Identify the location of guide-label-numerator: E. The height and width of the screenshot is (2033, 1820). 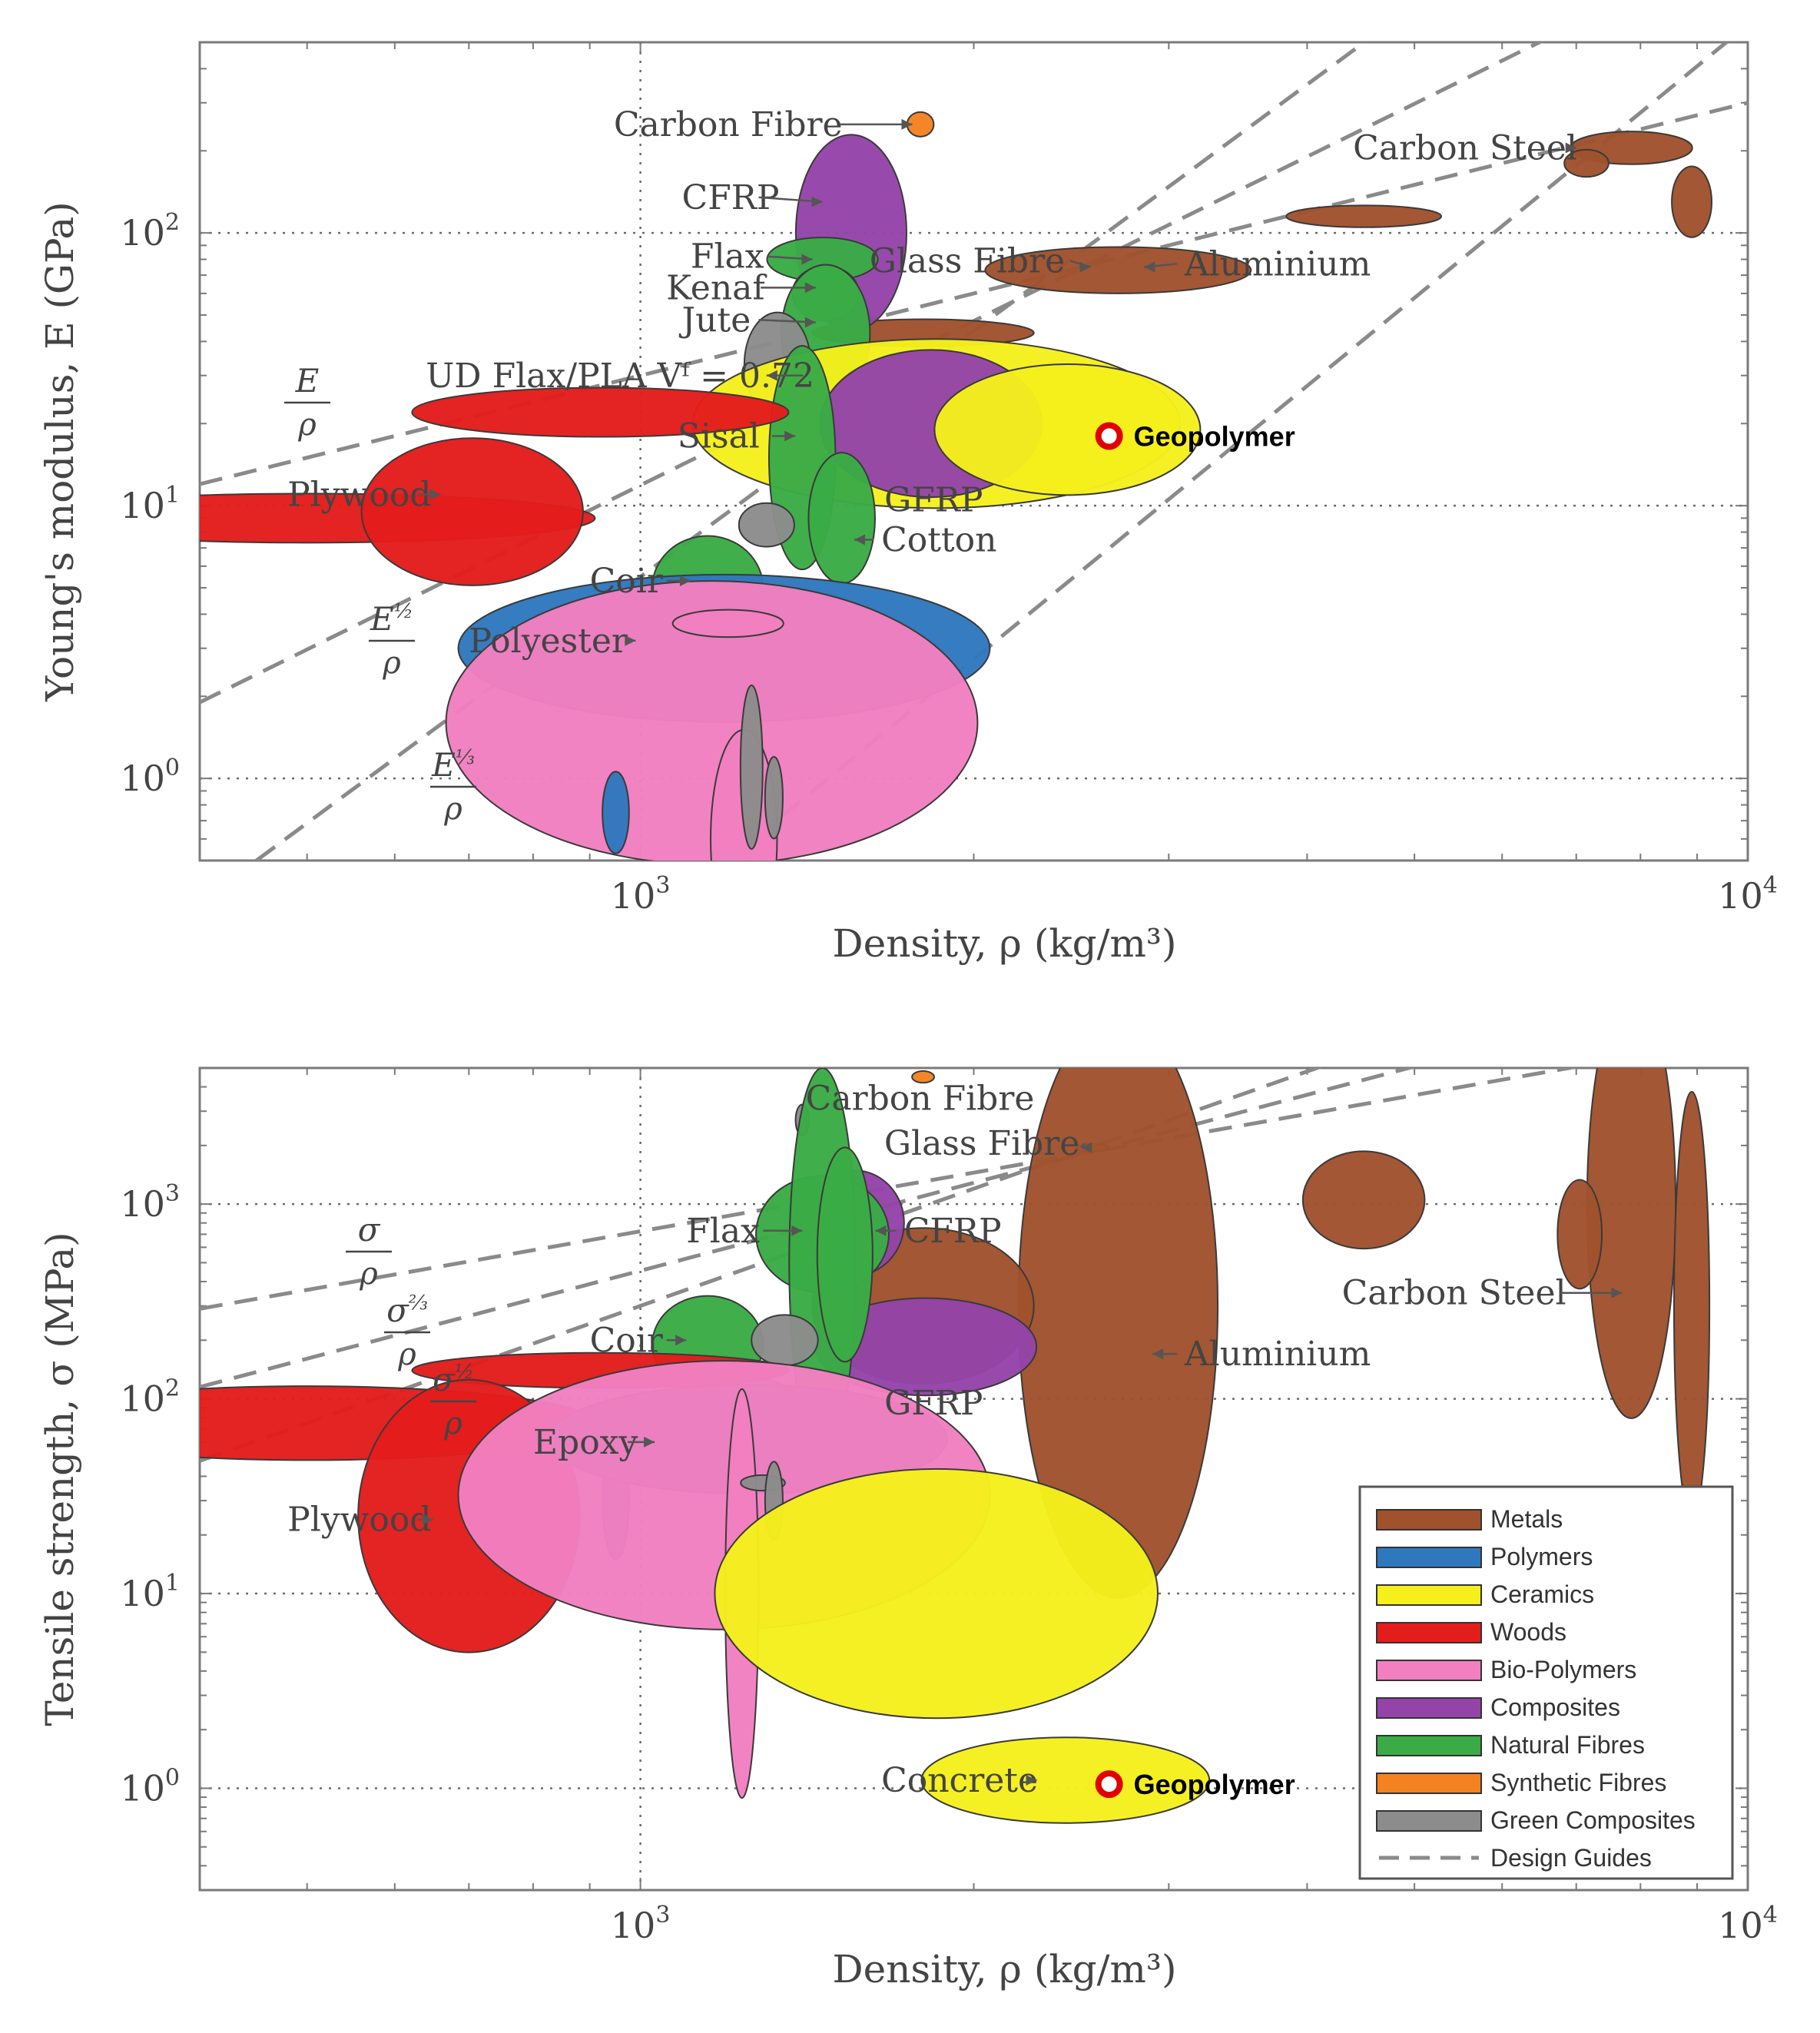
(308, 381).